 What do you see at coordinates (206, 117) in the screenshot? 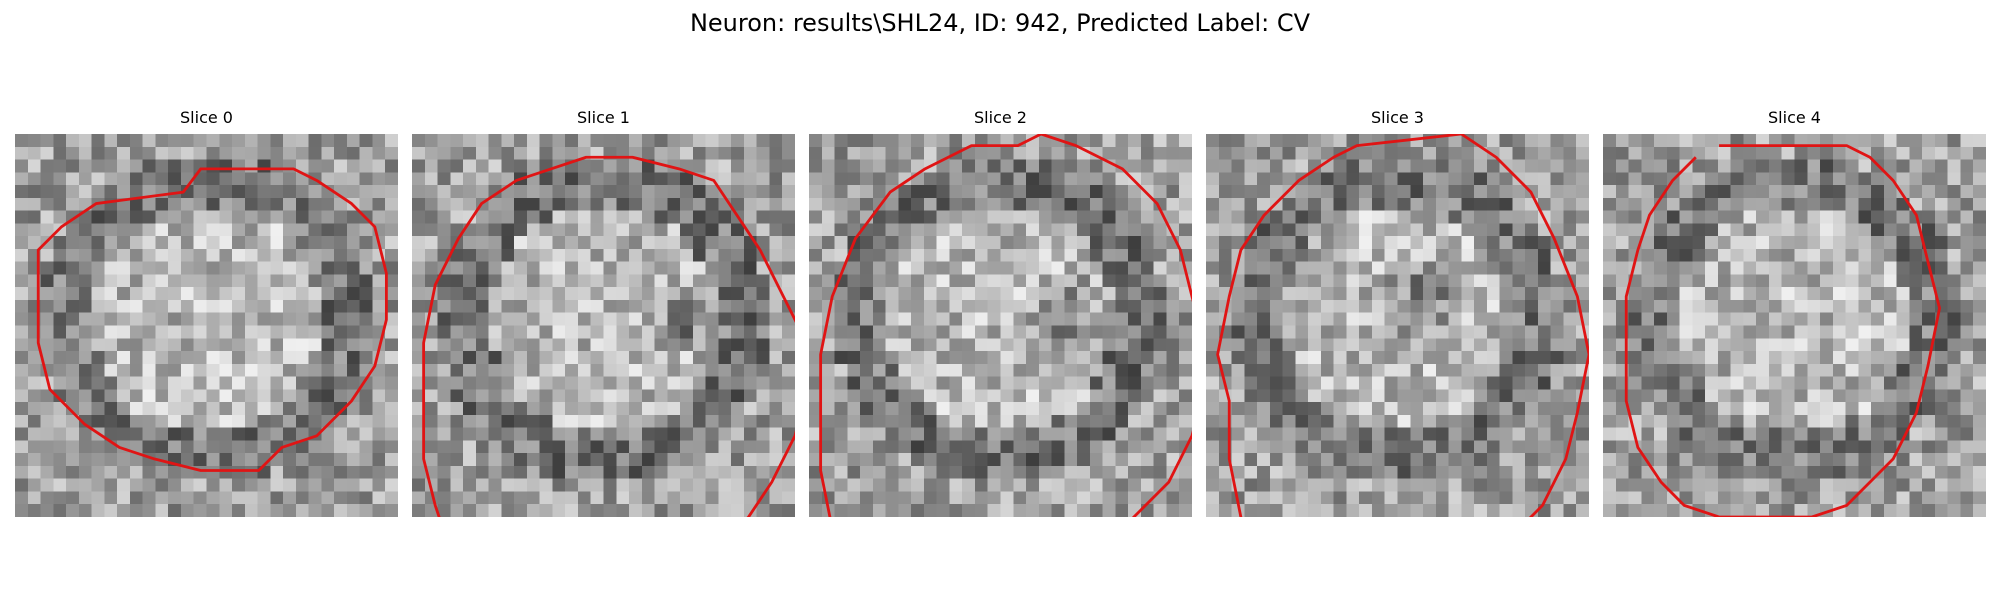
I see `slice-title-0: Slice 0` at bounding box center [206, 117].